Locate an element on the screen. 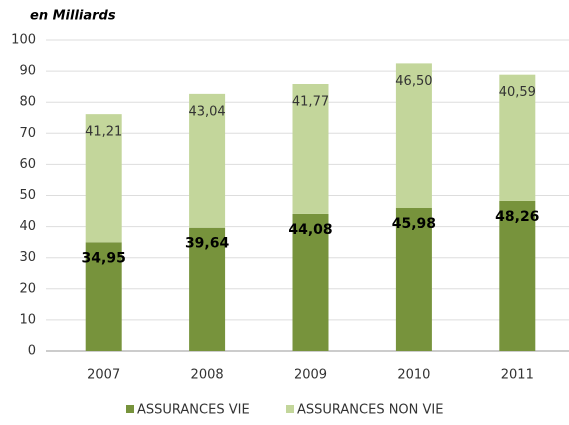  legend-label: ASSURANCES NON VIE is located at coordinates (370, 410).